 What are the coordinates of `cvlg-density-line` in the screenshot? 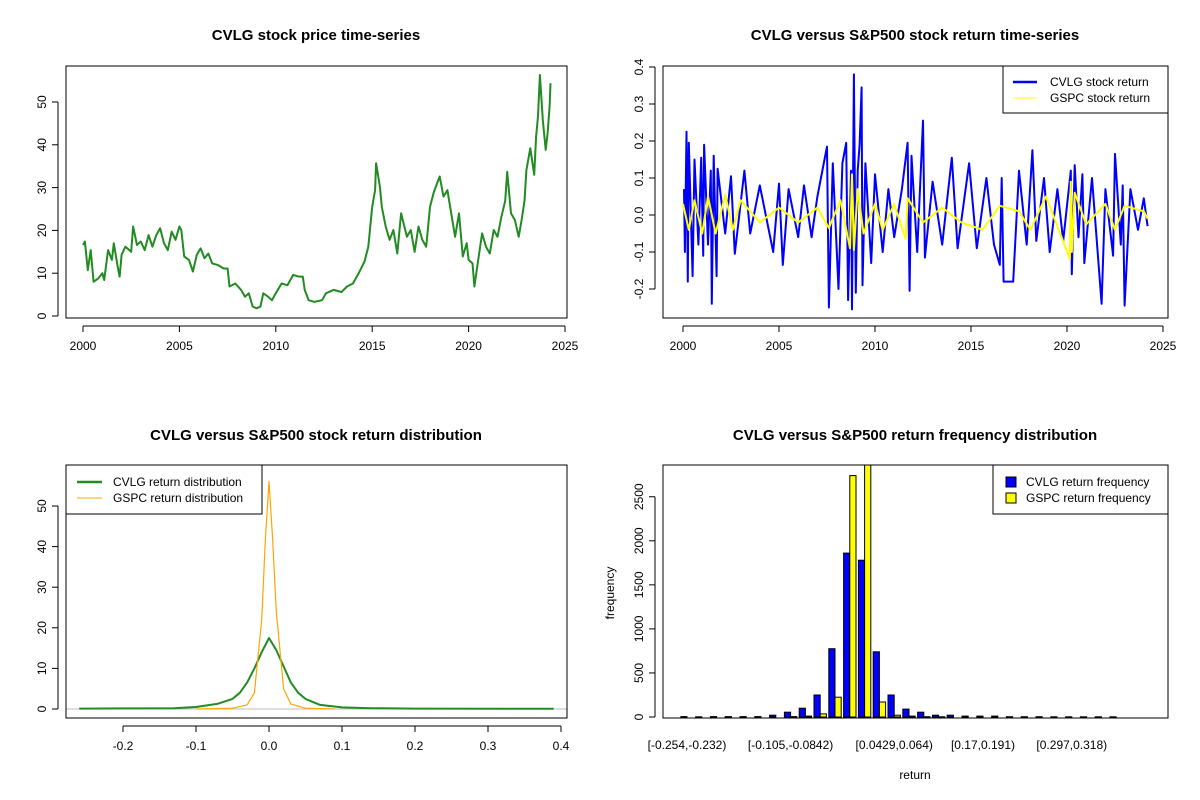 It's located at (316, 673).